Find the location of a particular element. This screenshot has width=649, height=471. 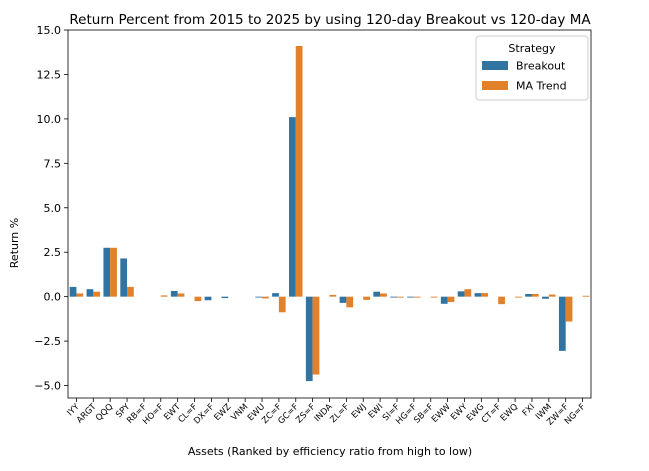

x-tick-label: VNM is located at coordinates (239, 412).